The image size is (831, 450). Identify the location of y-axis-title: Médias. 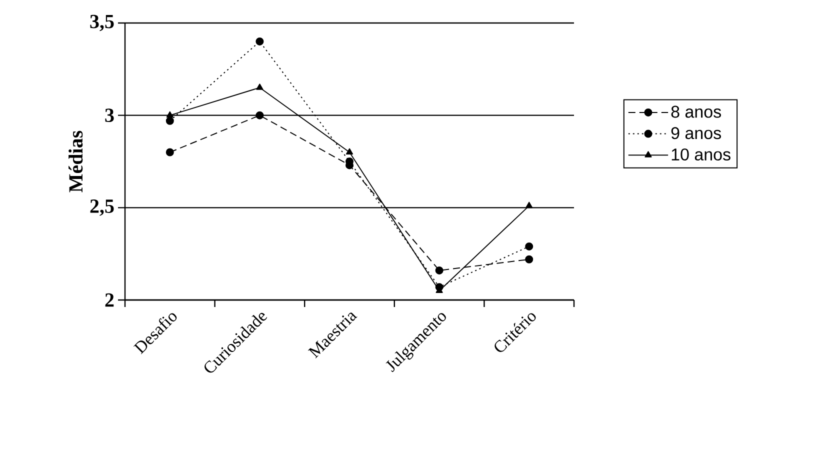
(75, 161).